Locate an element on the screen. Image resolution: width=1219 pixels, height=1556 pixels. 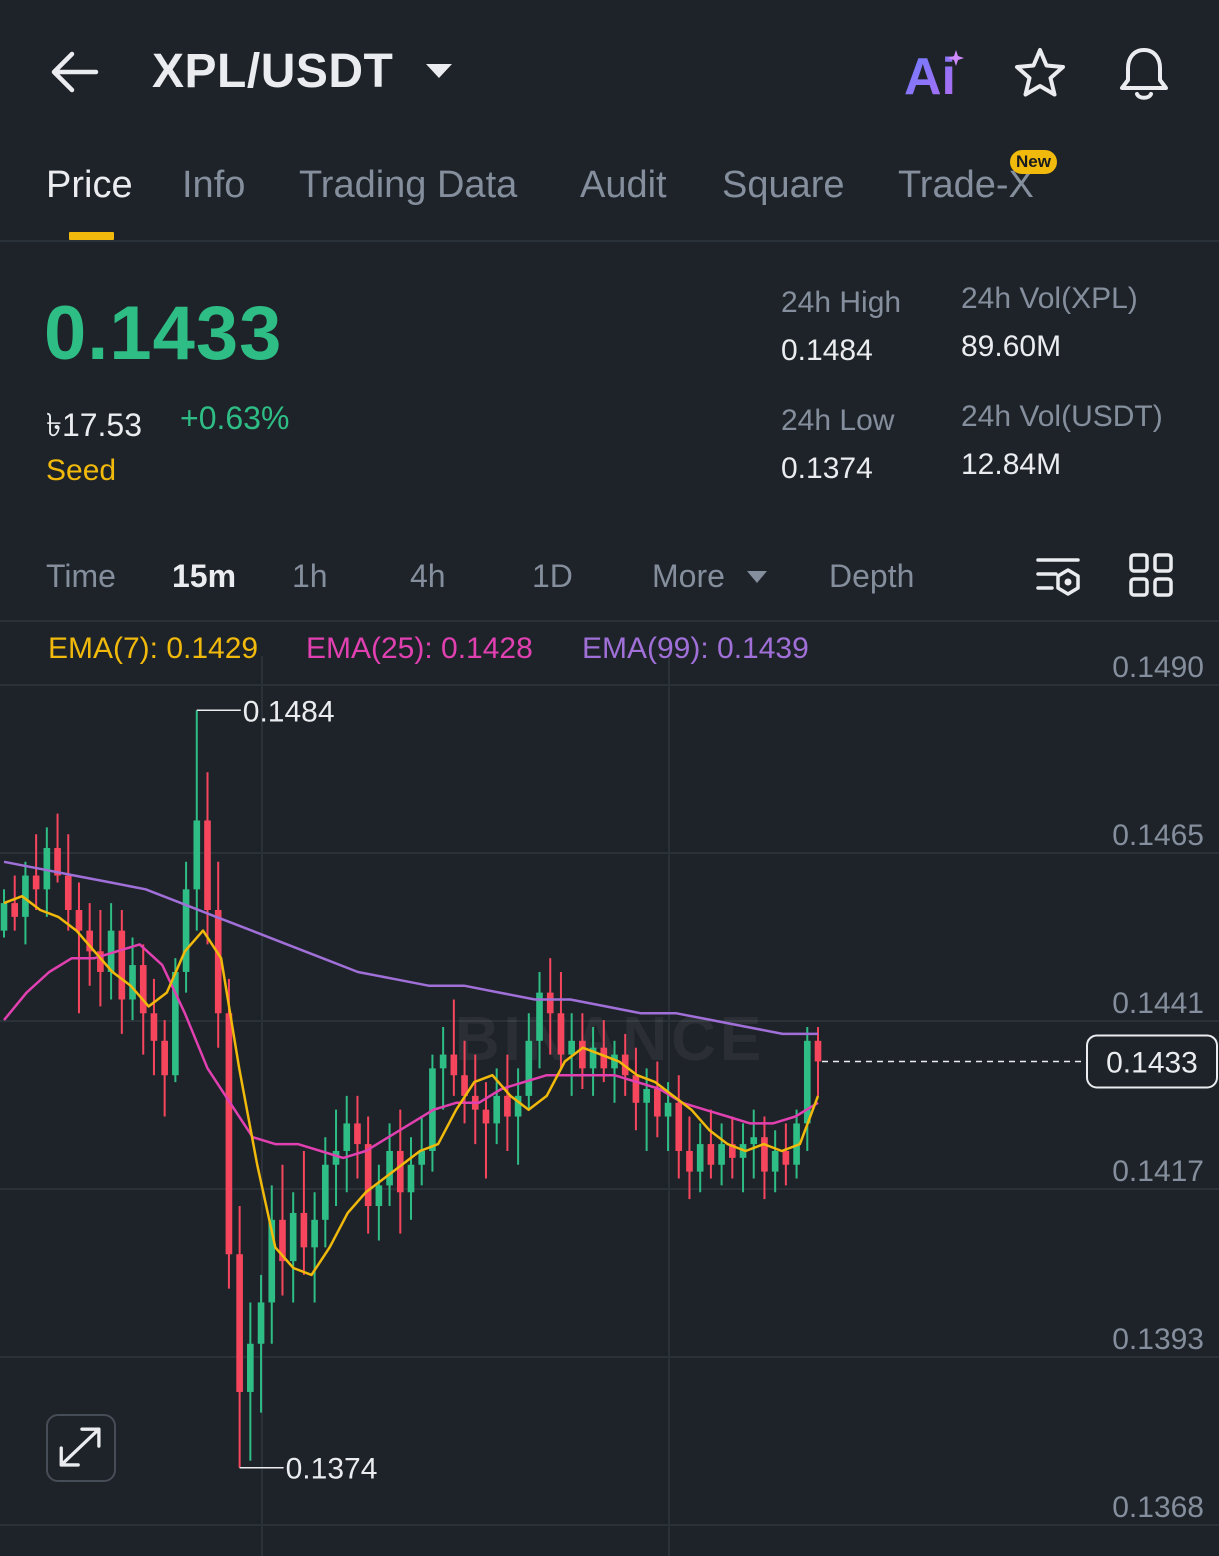
ema25-legend: EMA(25): 0.1428 is located at coordinates (419, 648).